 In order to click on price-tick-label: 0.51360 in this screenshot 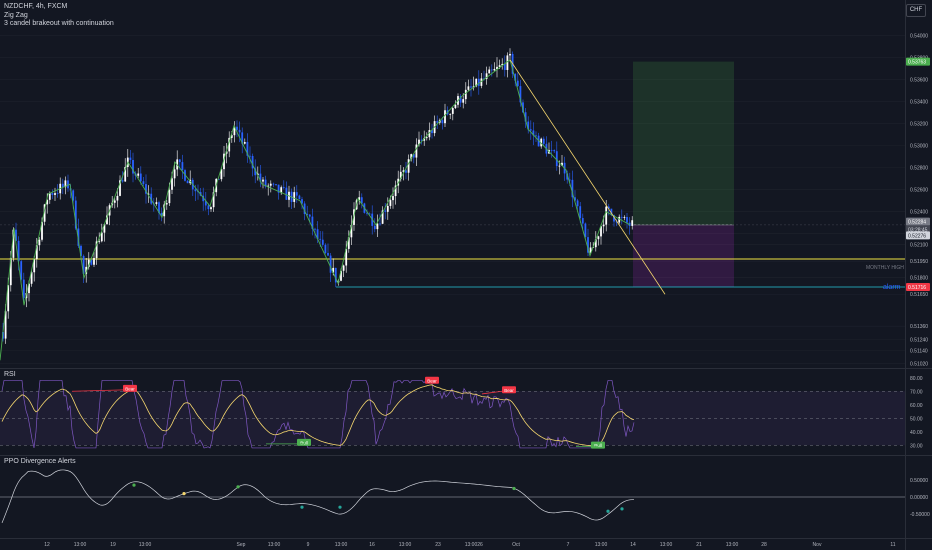, I will do `click(919, 327)`.